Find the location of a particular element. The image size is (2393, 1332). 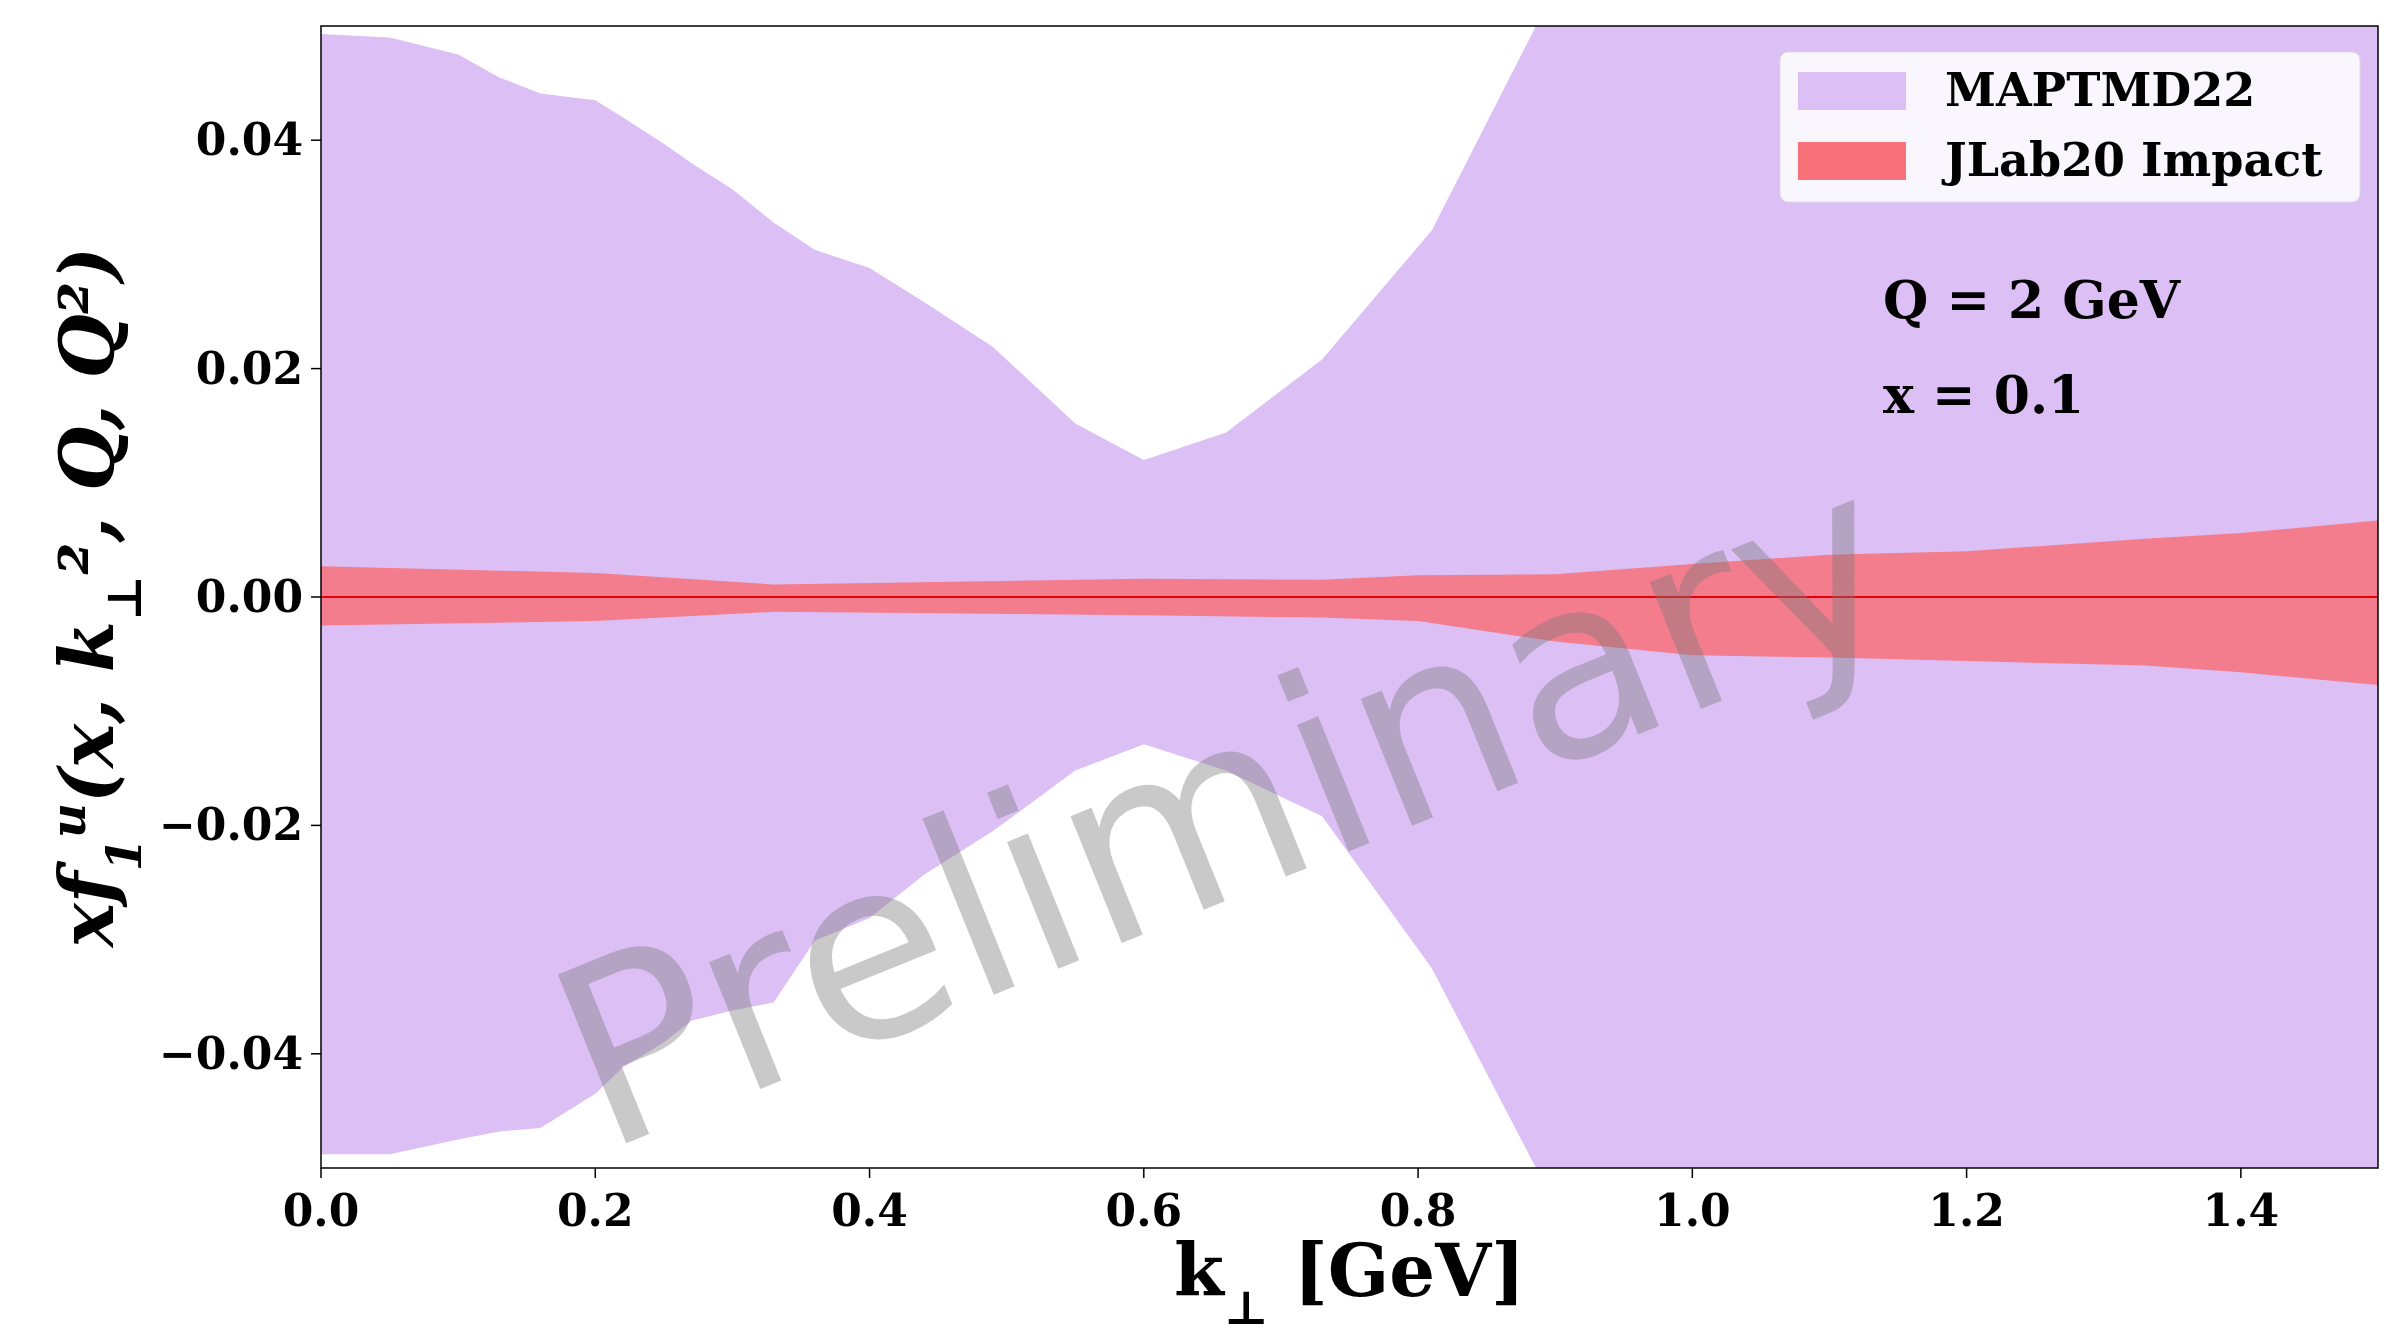

x-tick-label: 1.4 is located at coordinates (2241, 1210).